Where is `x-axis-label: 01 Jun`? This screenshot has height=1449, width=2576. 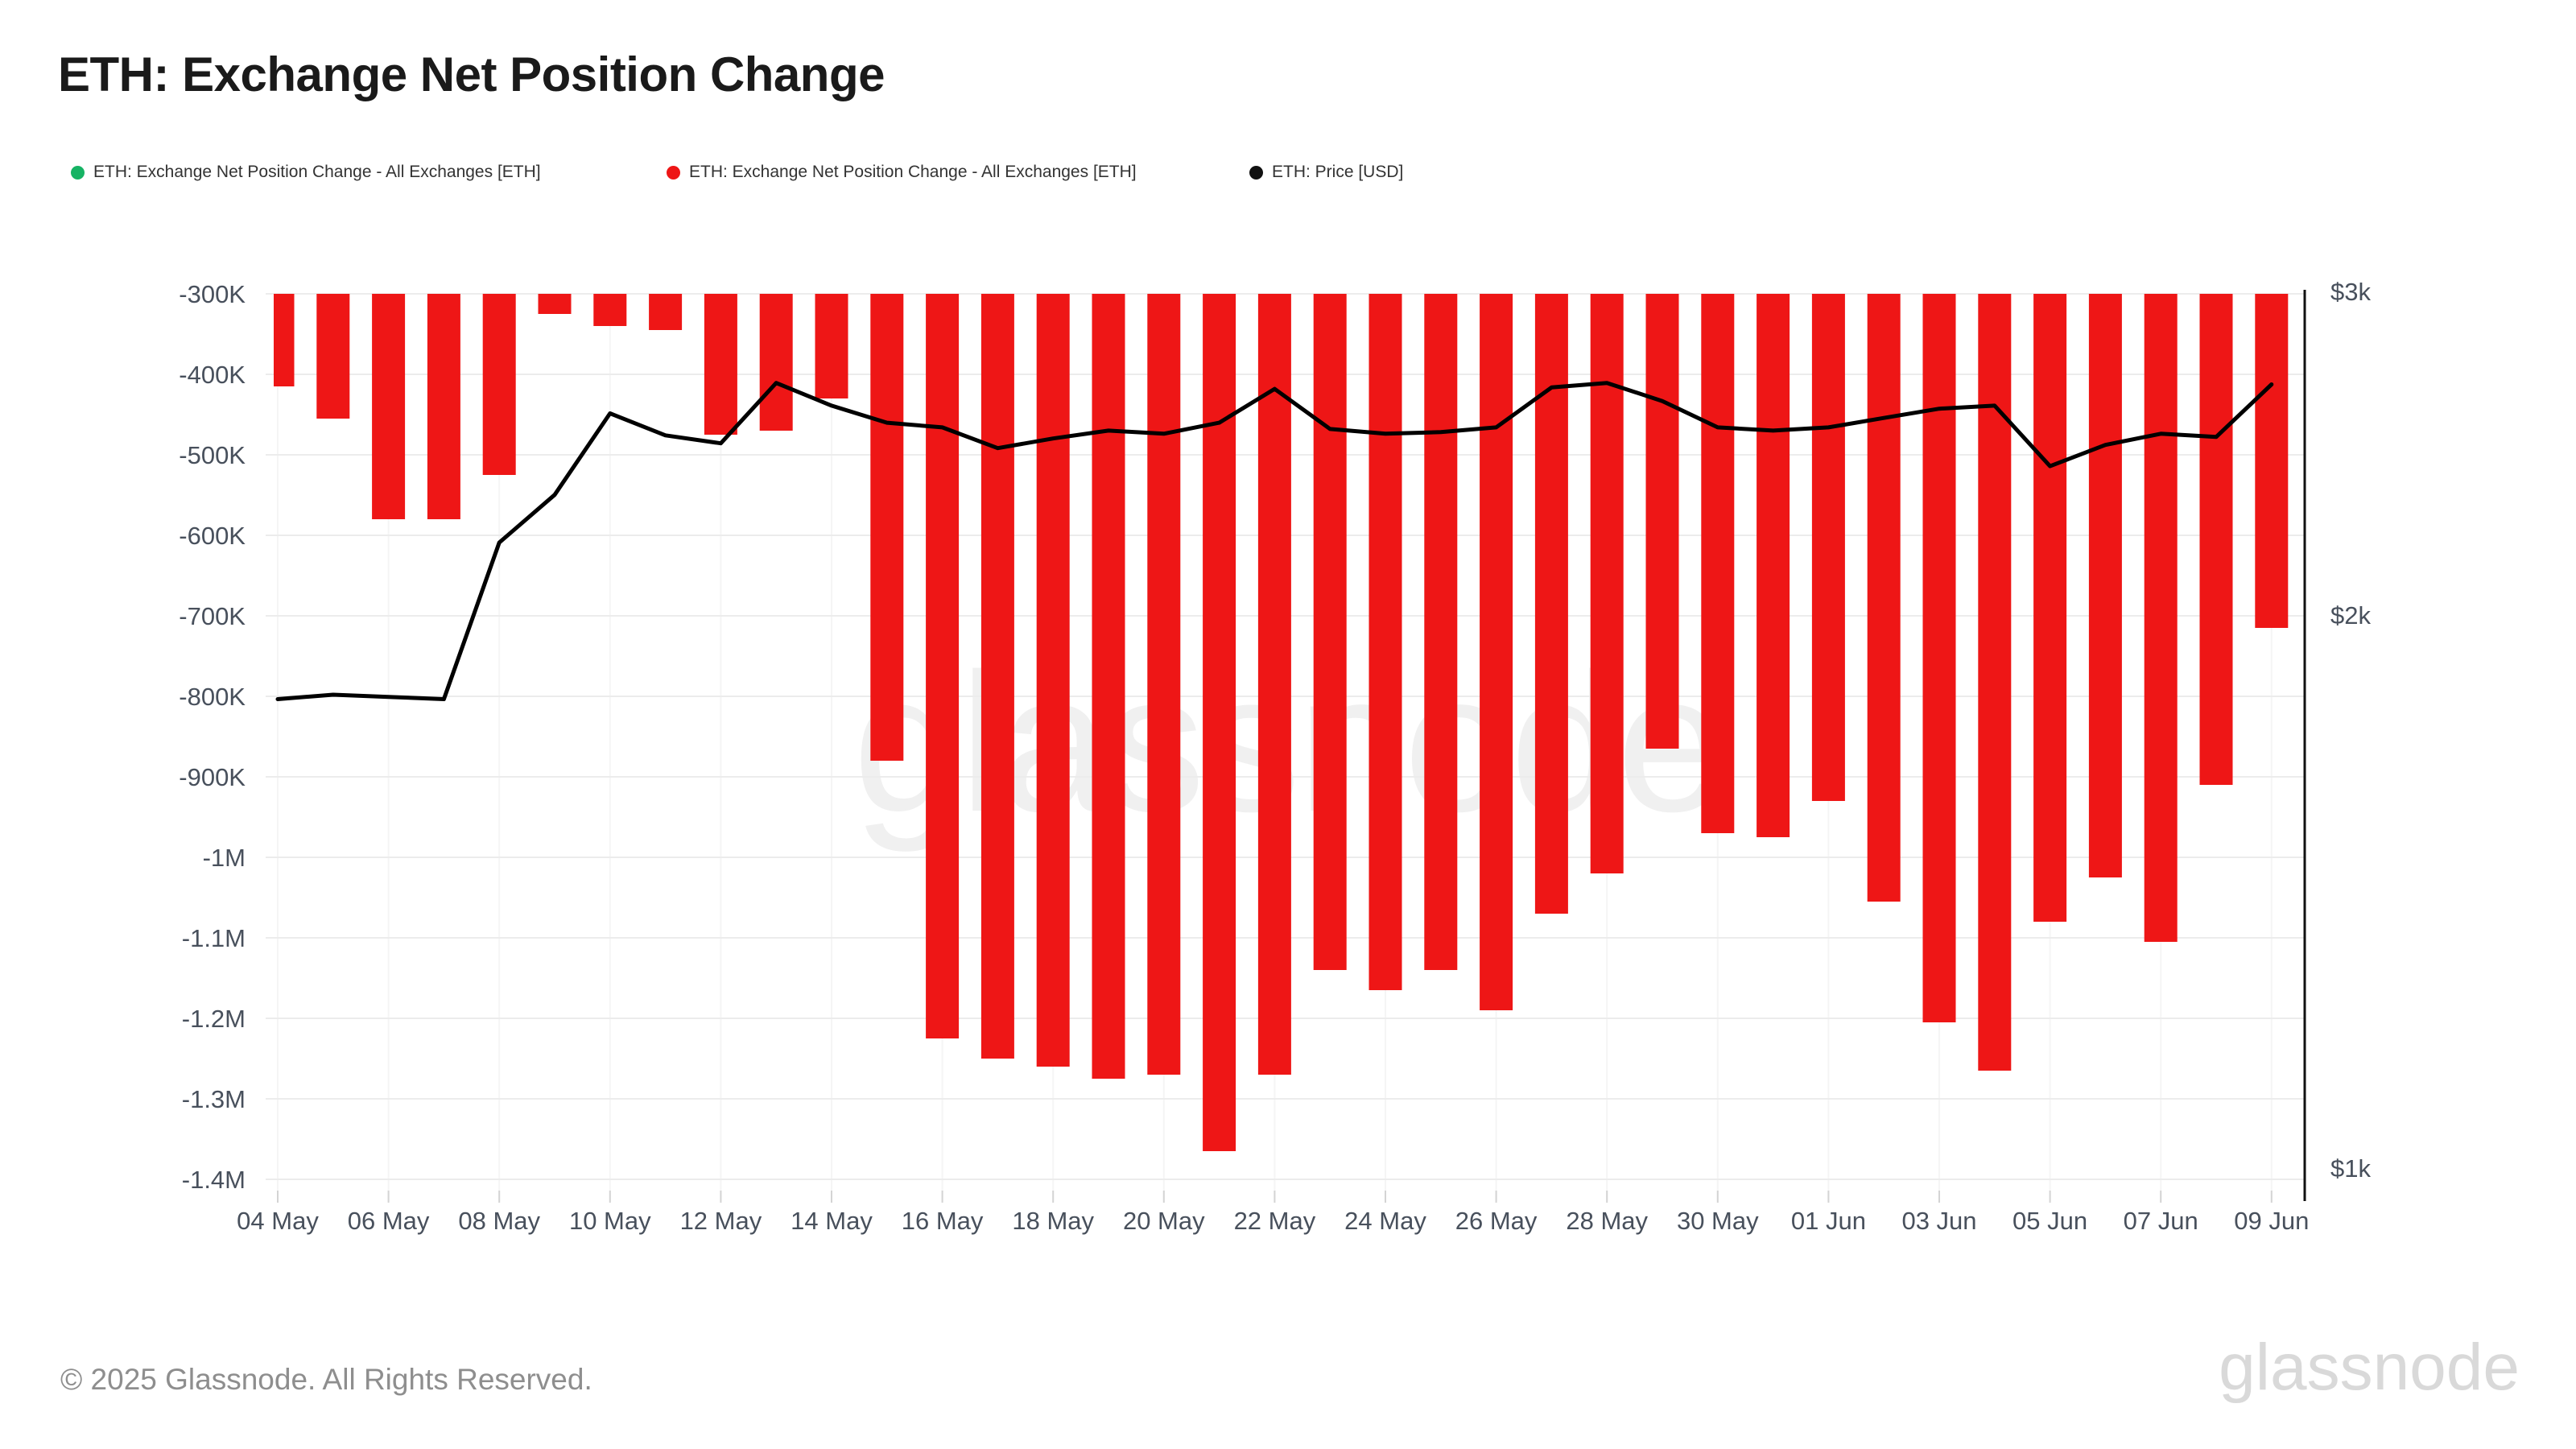 x-axis-label: 01 Jun is located at coordinates (1828, 1221).